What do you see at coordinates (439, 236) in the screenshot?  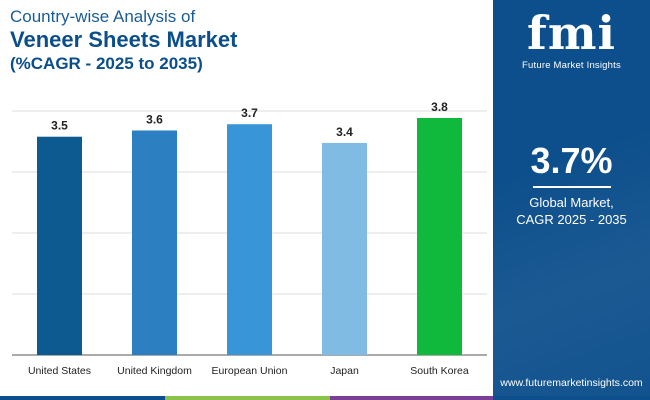 I see `bar-south-korea` at bounding box center [439, 236].